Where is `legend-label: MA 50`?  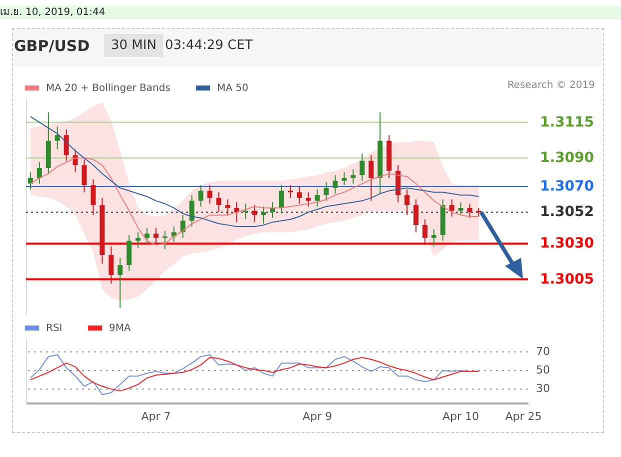 legend-label: MA 50 is located at coordinates (232, 88).